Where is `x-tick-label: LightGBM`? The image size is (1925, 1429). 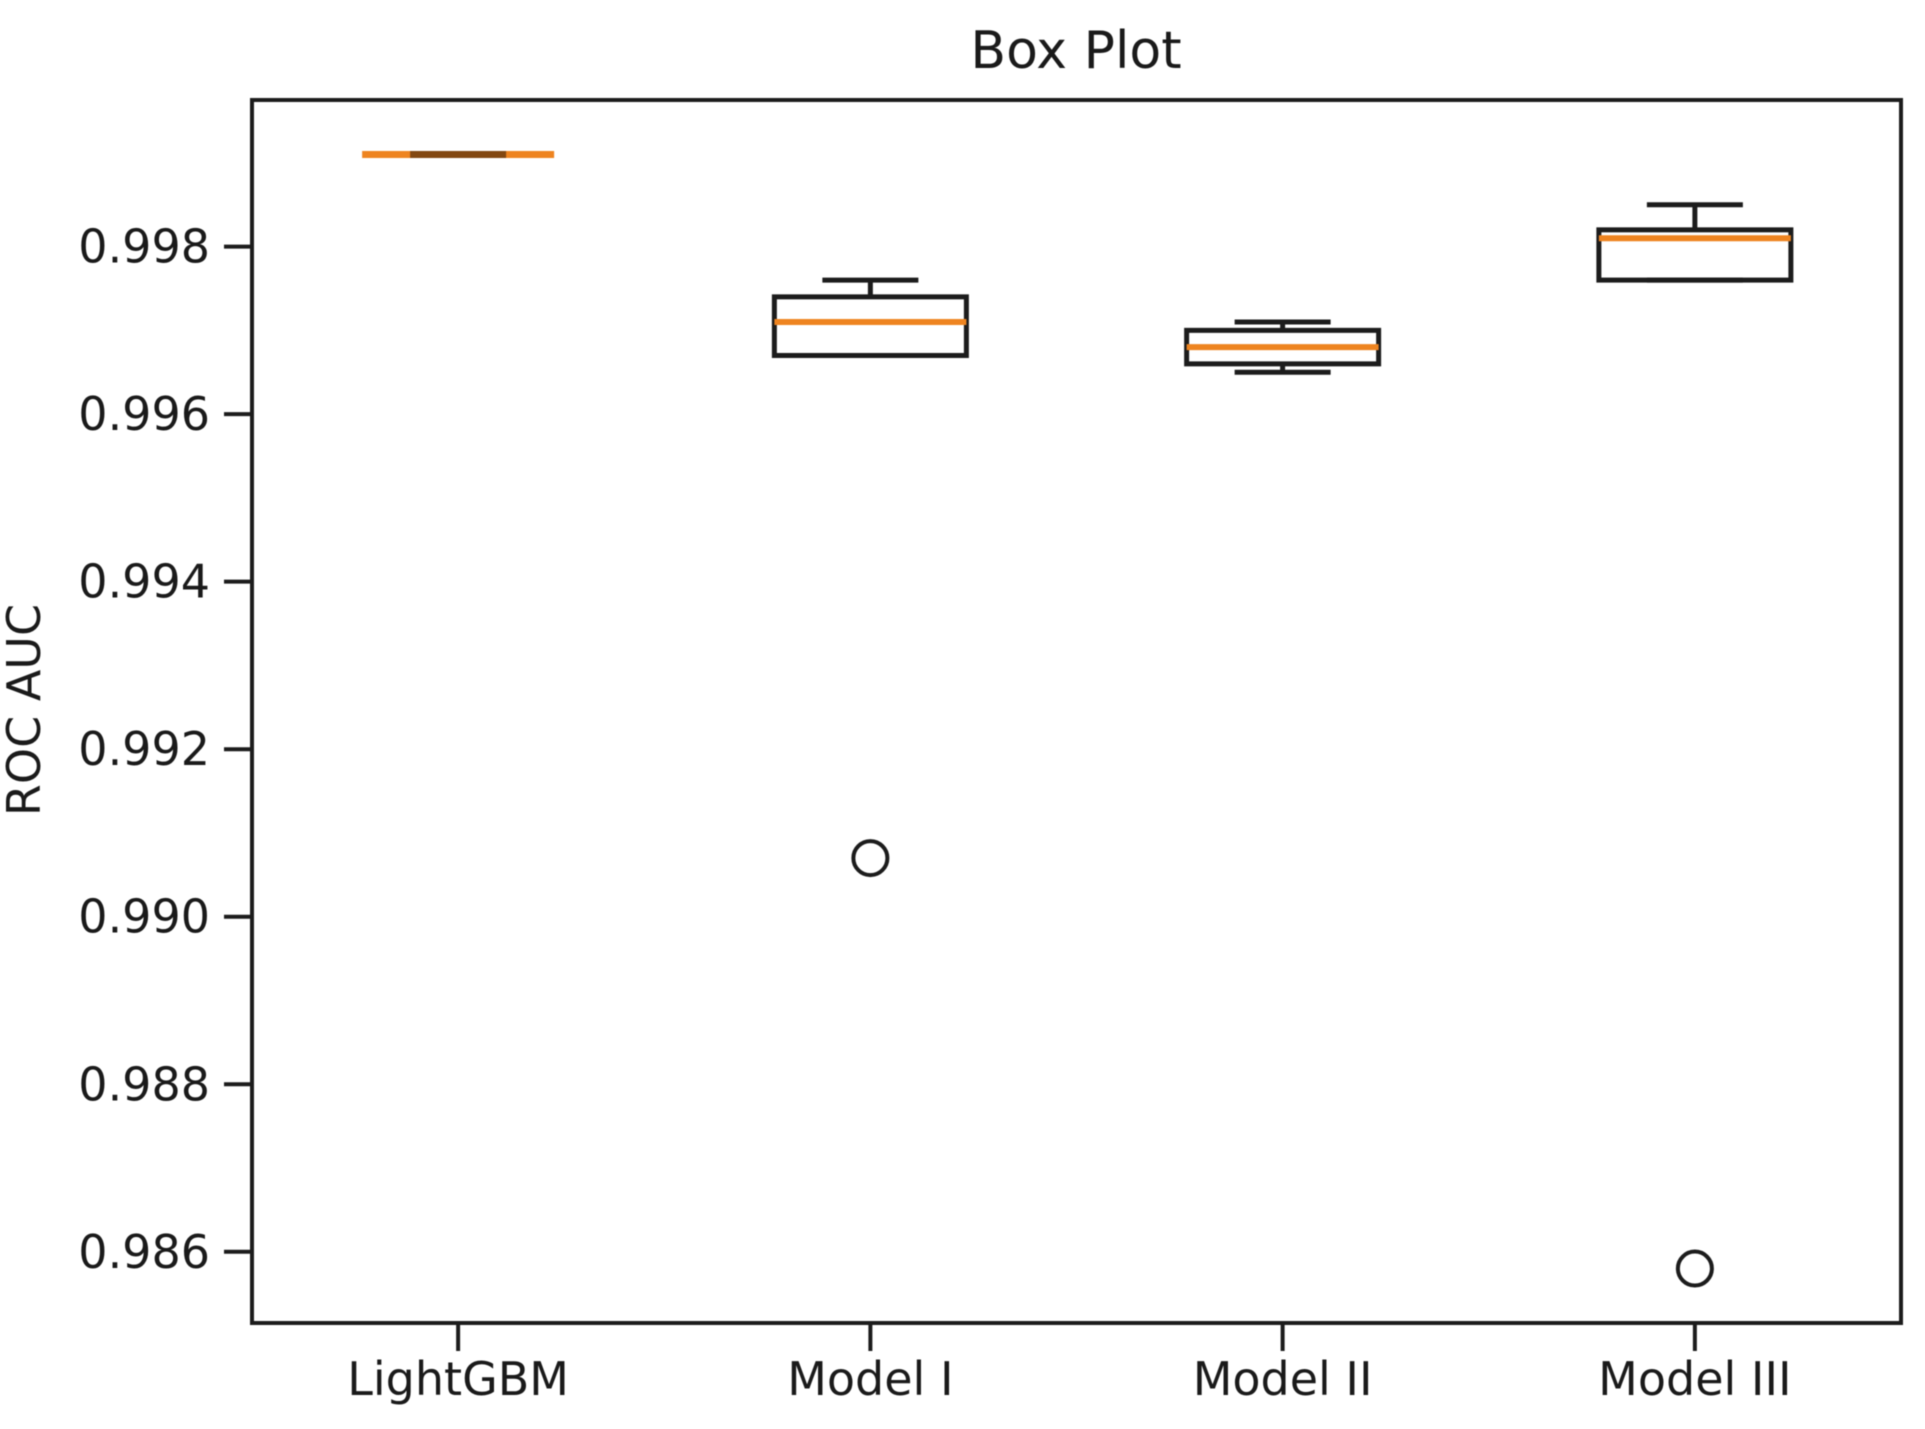
x-tick-label: LightGBM is located at coordinates (458, 1379).